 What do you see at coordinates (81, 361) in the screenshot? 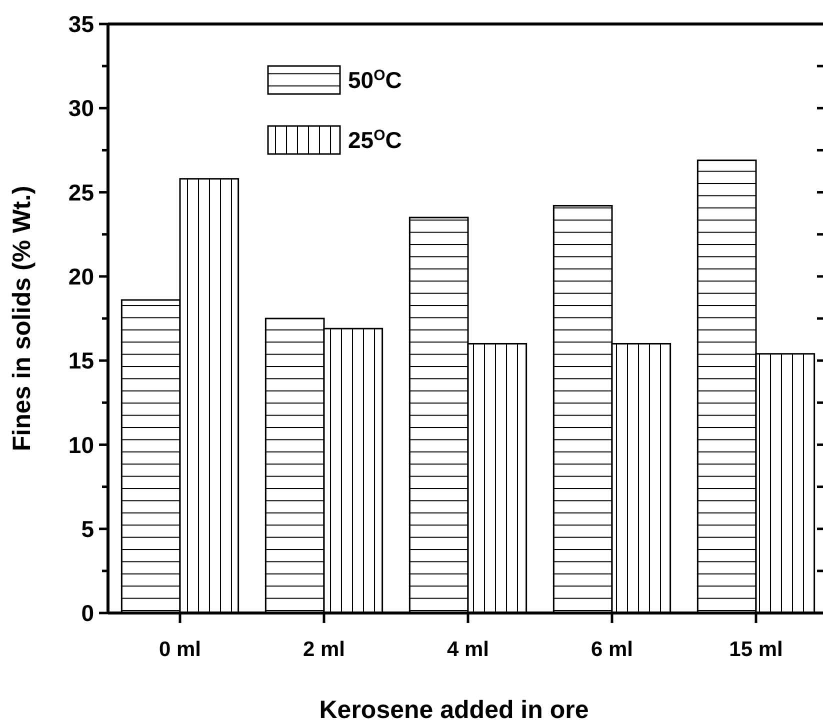
I see `y-tick-label: 15` at bounding box center [81, 361].